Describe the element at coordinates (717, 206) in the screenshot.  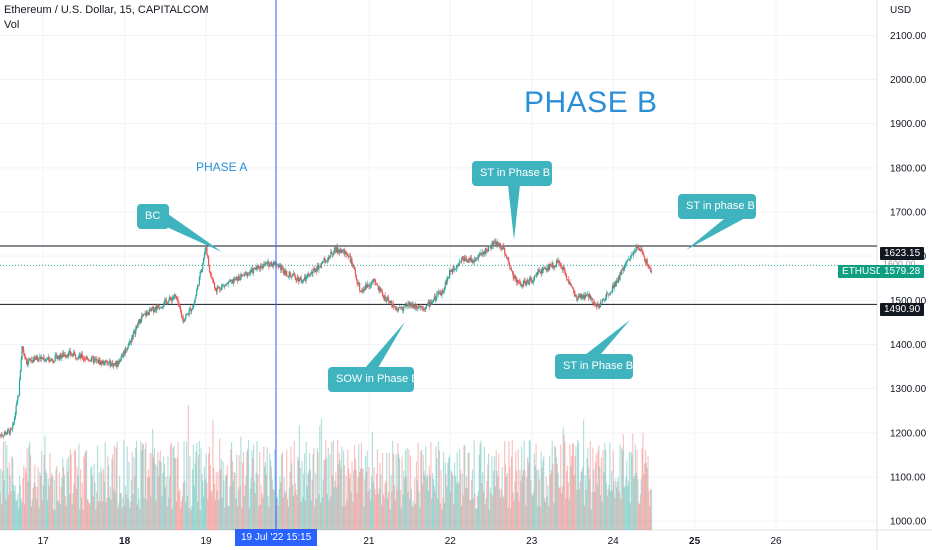
I see `st-phase-b-right-callout: ST in phase B` at that location.